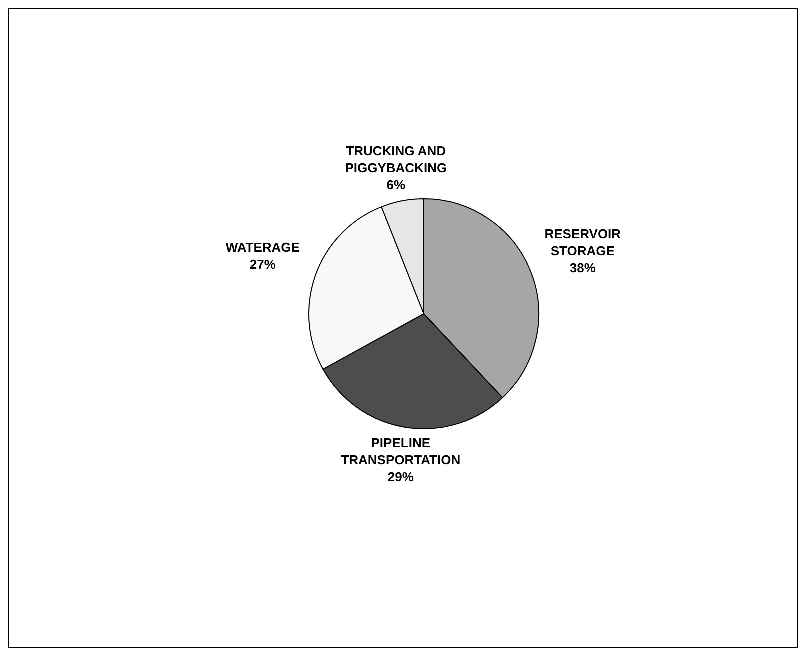 The width and height of the screenshot is (809, 657). I want to click on data-label: 6%, so click(396, 185).